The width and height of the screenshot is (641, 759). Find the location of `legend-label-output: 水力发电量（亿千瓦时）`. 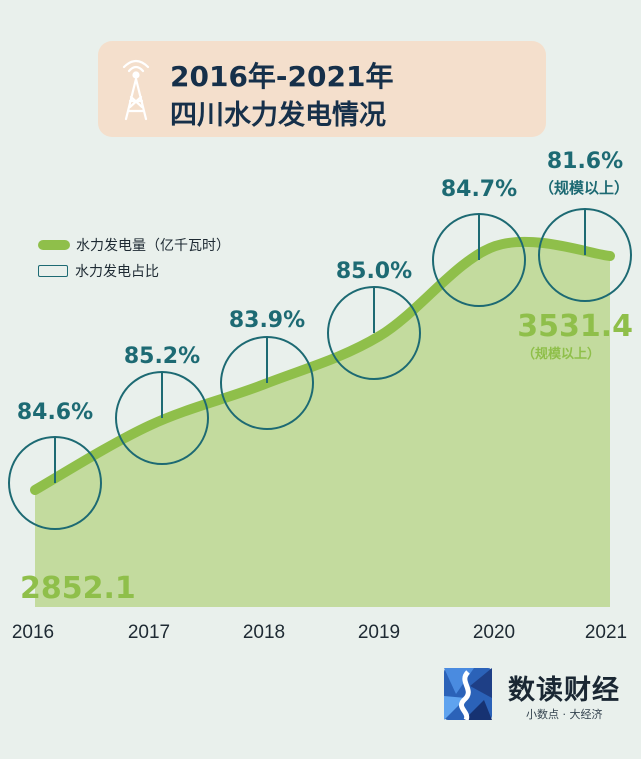

legend-label-output: 水力发电量（亿千瓦时） is located at coordinates (153, 246).